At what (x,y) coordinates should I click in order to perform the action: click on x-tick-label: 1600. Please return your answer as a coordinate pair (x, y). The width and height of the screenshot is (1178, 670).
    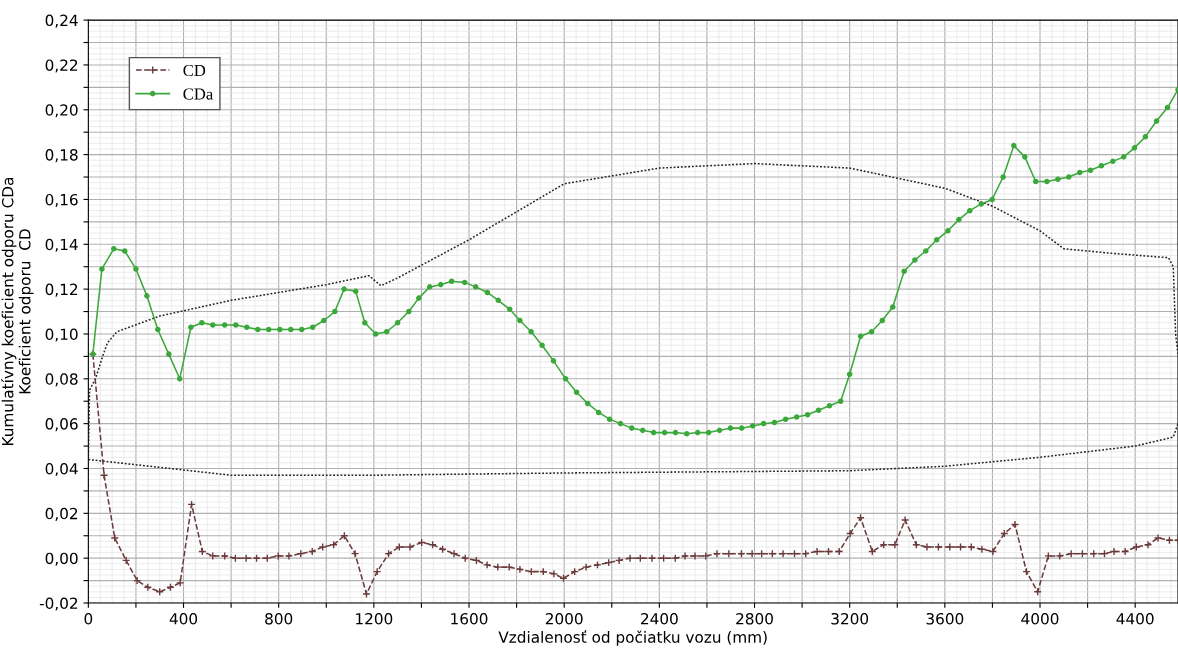
    Looking at the image, I should click on (469, 618).